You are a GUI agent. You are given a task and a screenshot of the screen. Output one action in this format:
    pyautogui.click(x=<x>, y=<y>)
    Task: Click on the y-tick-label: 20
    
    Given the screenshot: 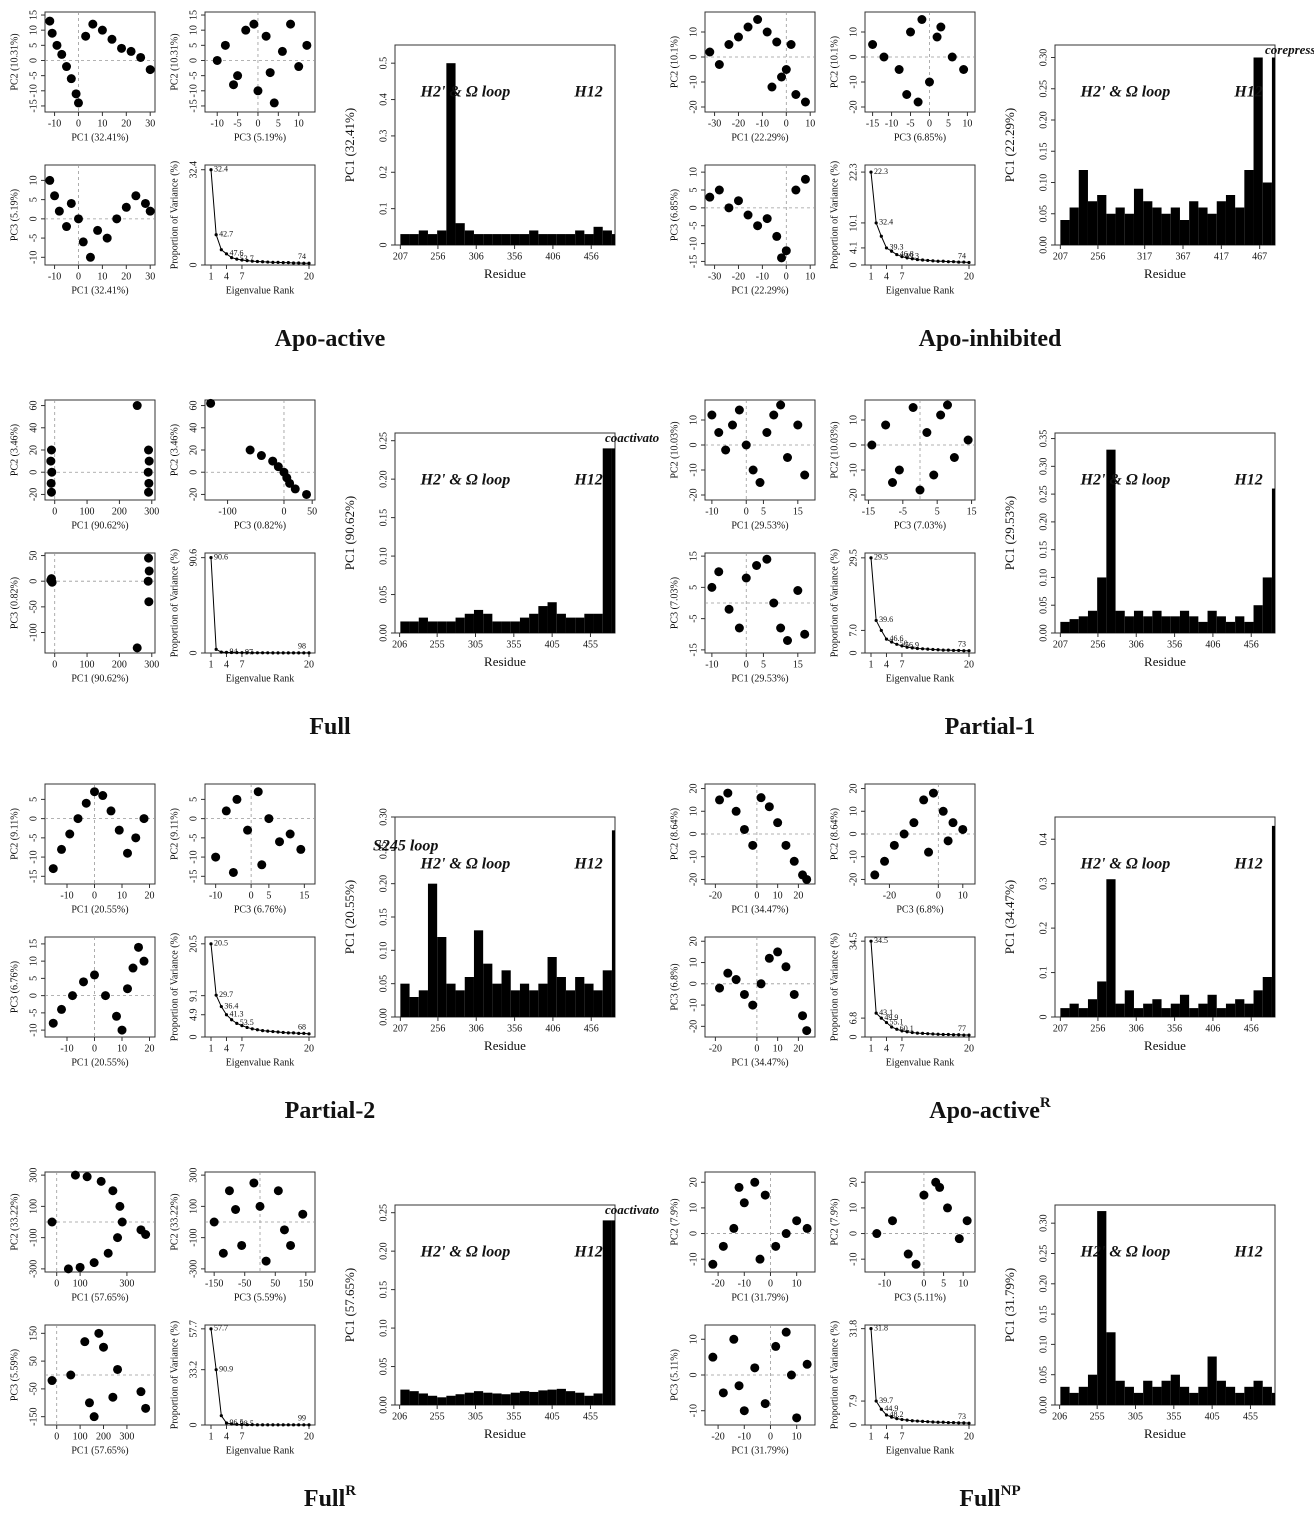 What is the action you would take?
    pyautogui.click(x=33, y=450)
    